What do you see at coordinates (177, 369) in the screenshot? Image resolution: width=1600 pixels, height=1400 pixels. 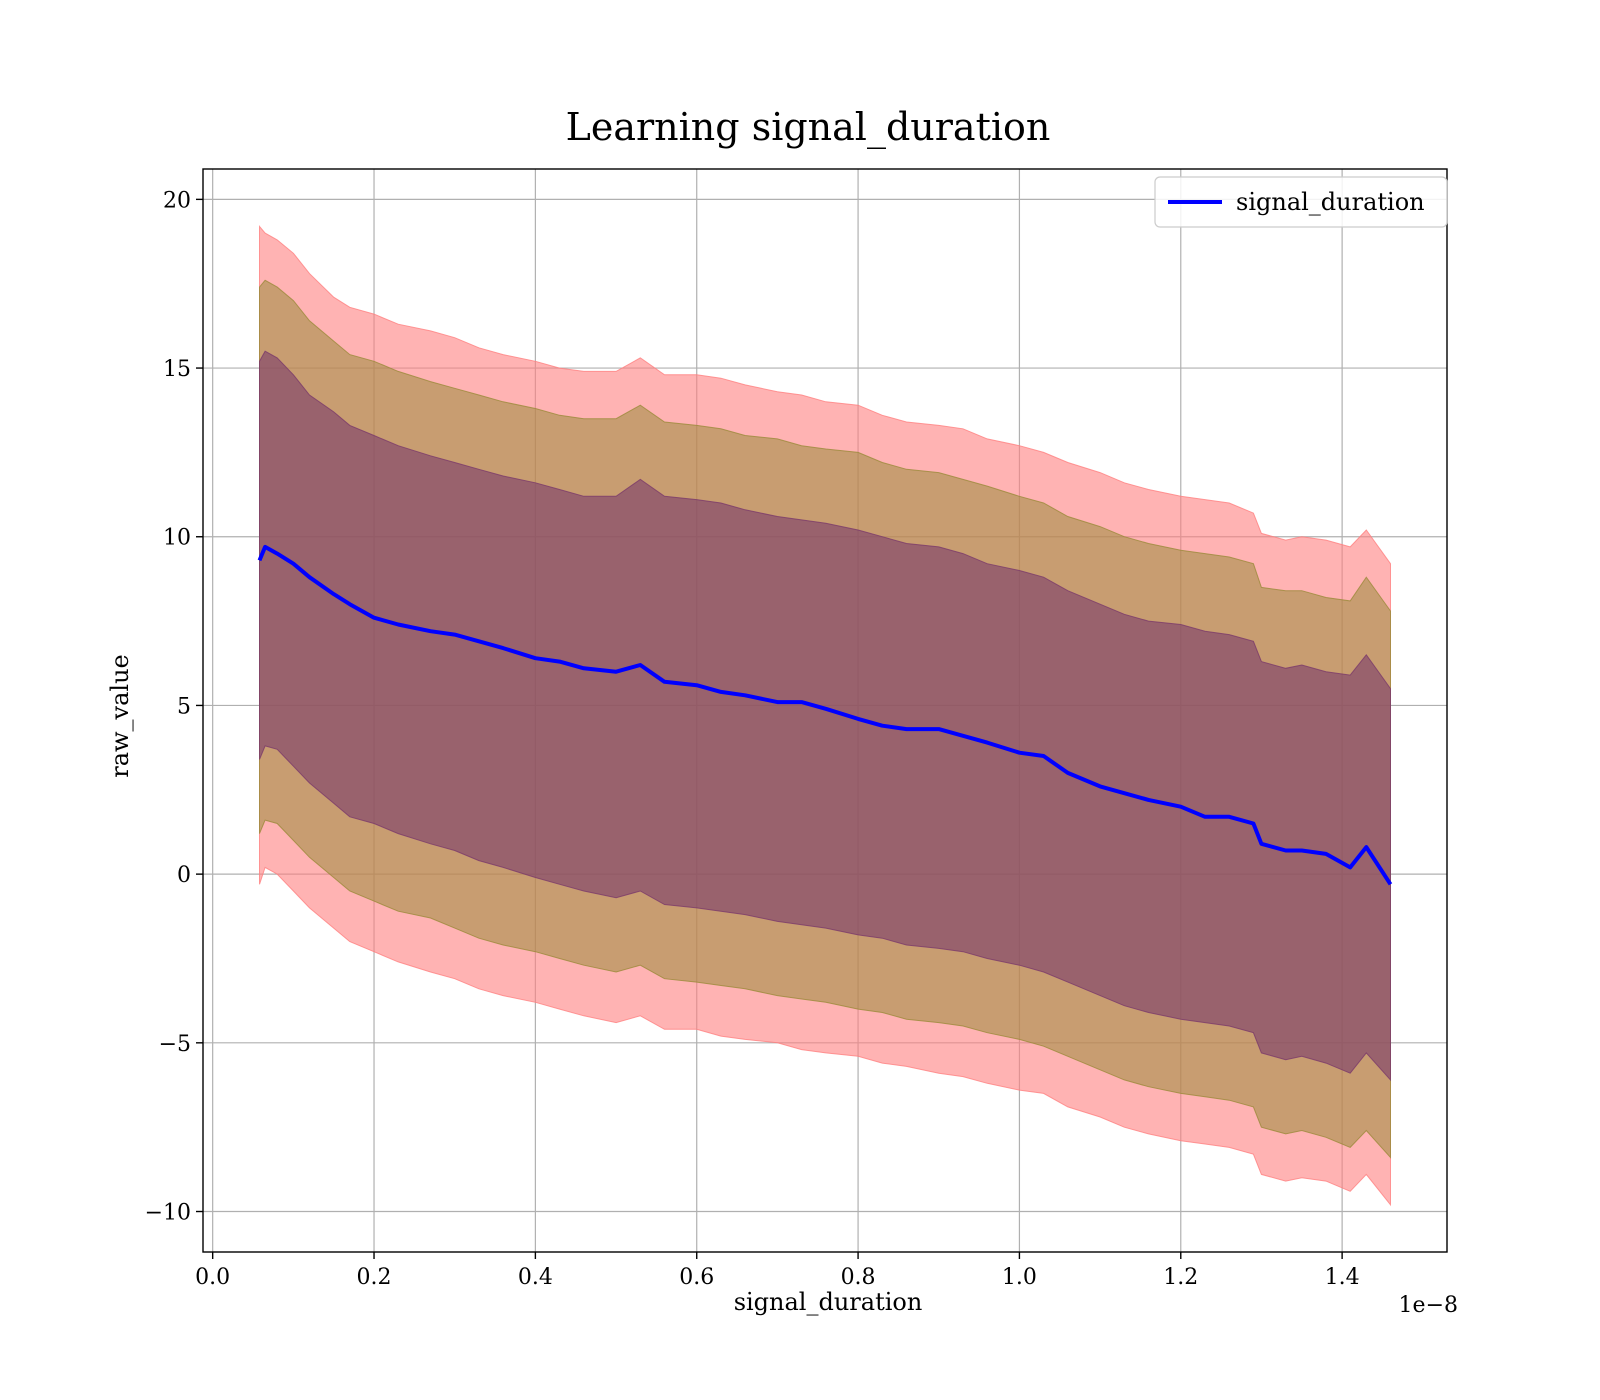 I see `y-tick-label: 15` at bounding box center [177, 369].